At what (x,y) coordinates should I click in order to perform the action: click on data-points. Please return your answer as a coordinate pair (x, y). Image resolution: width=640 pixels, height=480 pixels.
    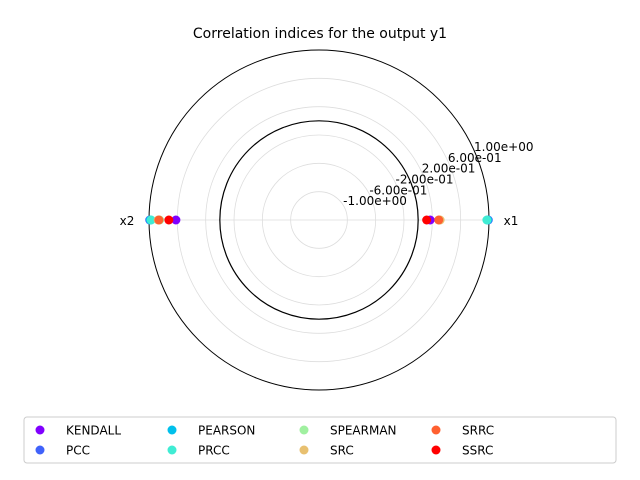
    Looking at the image, I should click on (319, 220).